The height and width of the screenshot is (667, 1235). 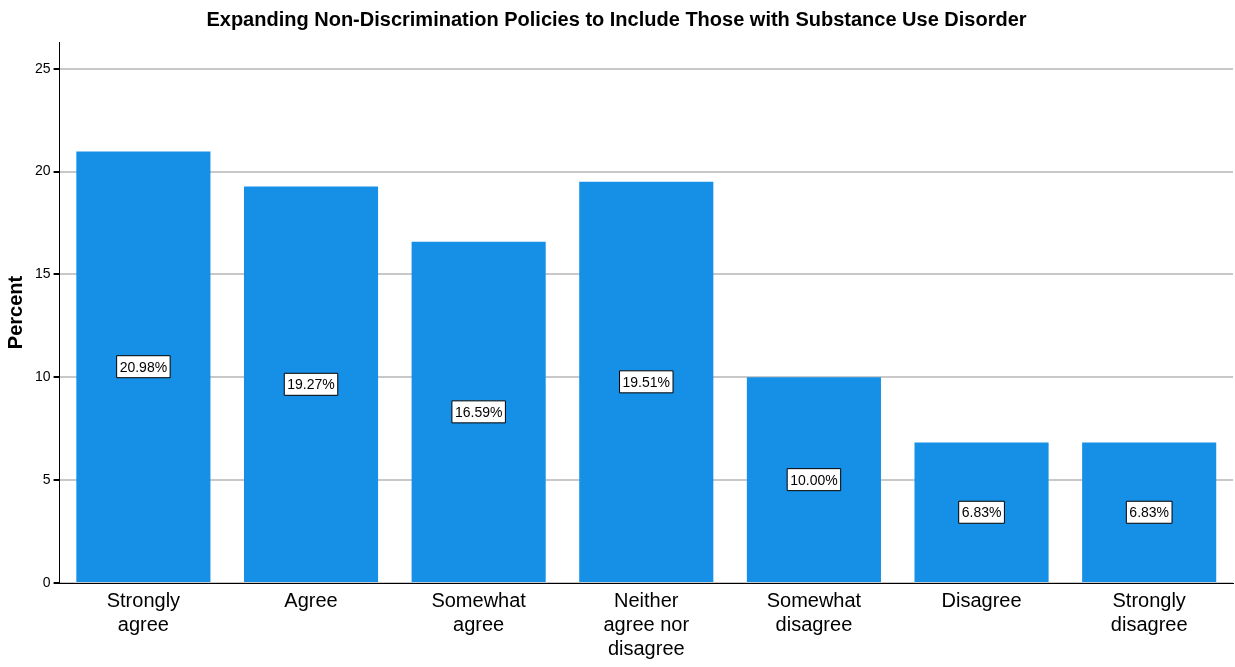 What do you see at coordinates (42, 376) in the screenshot?
I see `y-tick-label: 10` at bounding box center [42, 376].